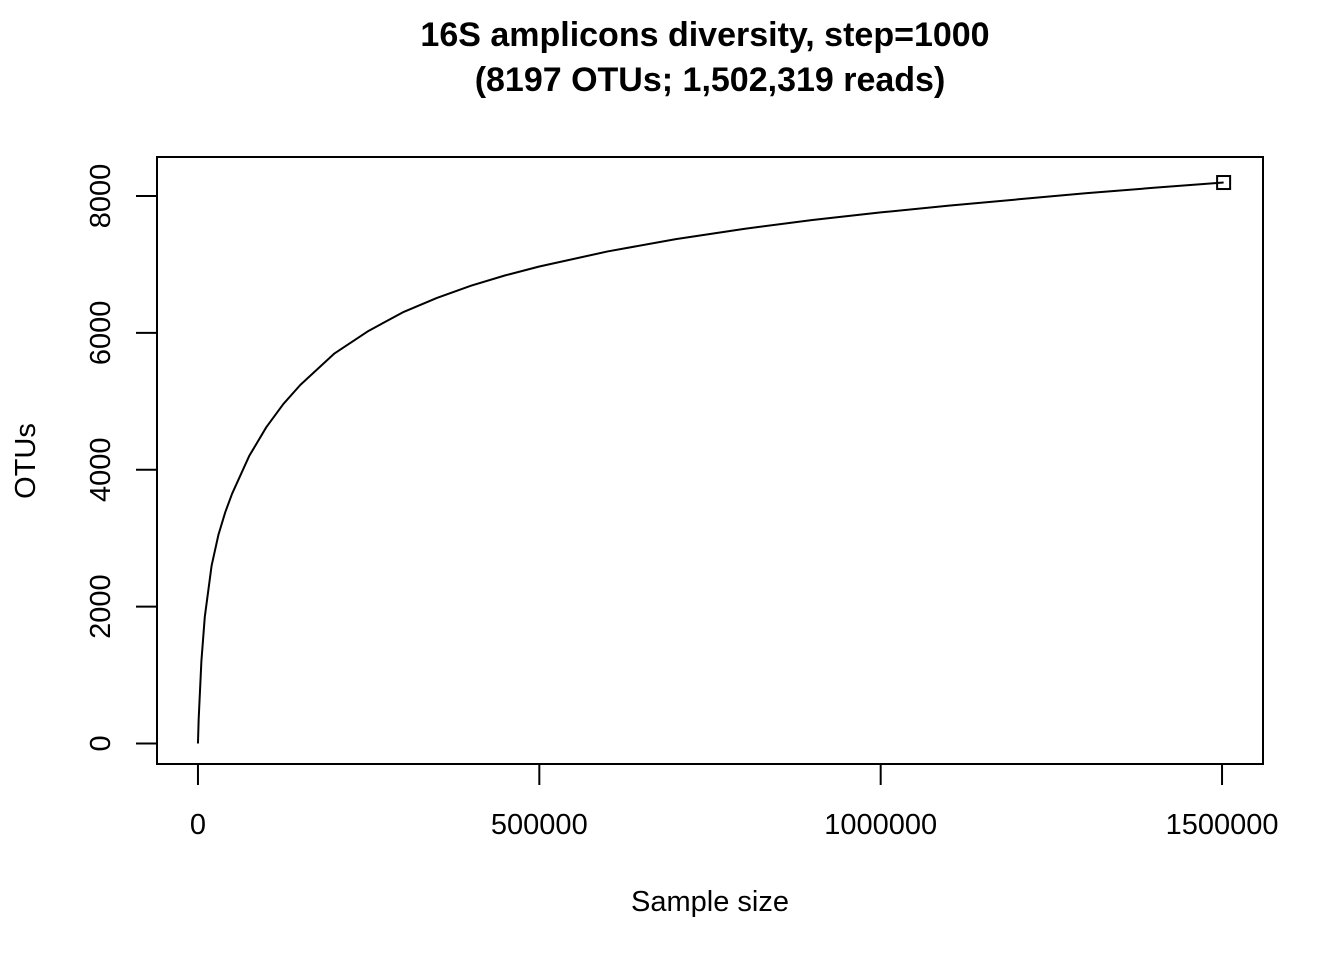 The height and width of the screenshot is (960, 1344). Describe the element at coordinates (1222, 825) in the screenshot. I see `x-tick-label: 1500000` at that location.